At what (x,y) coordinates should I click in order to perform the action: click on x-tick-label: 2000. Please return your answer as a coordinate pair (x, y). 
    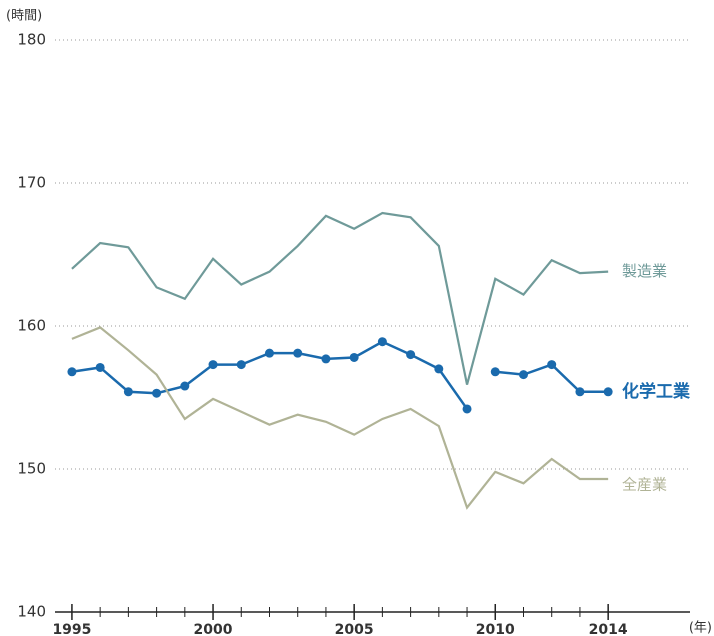
    Looking at the image, I should click on (213, 629).